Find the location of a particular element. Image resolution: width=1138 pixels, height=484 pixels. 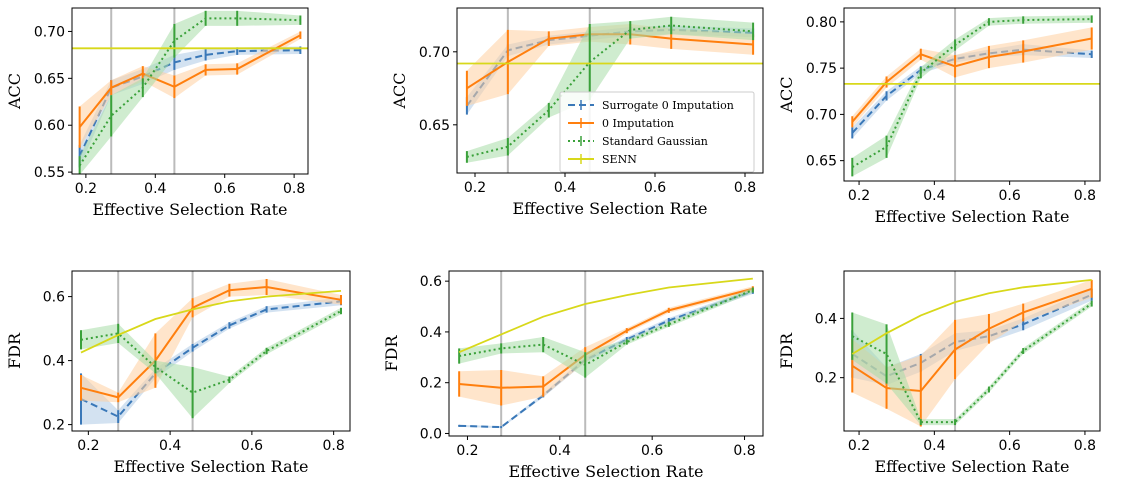

y-tick-label: 0.0 is located at coordinates (431, 434).